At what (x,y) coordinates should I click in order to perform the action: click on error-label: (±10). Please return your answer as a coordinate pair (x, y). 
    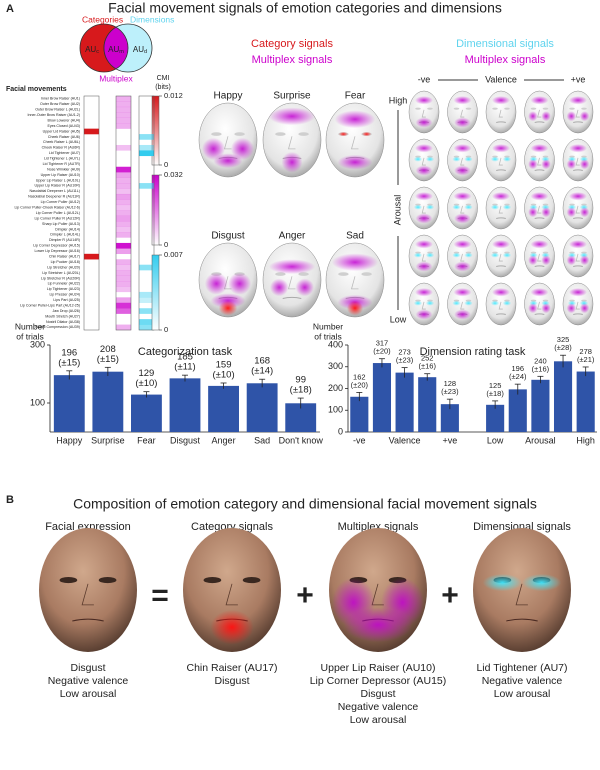
    Looking at the image, I should click on (224, 375).